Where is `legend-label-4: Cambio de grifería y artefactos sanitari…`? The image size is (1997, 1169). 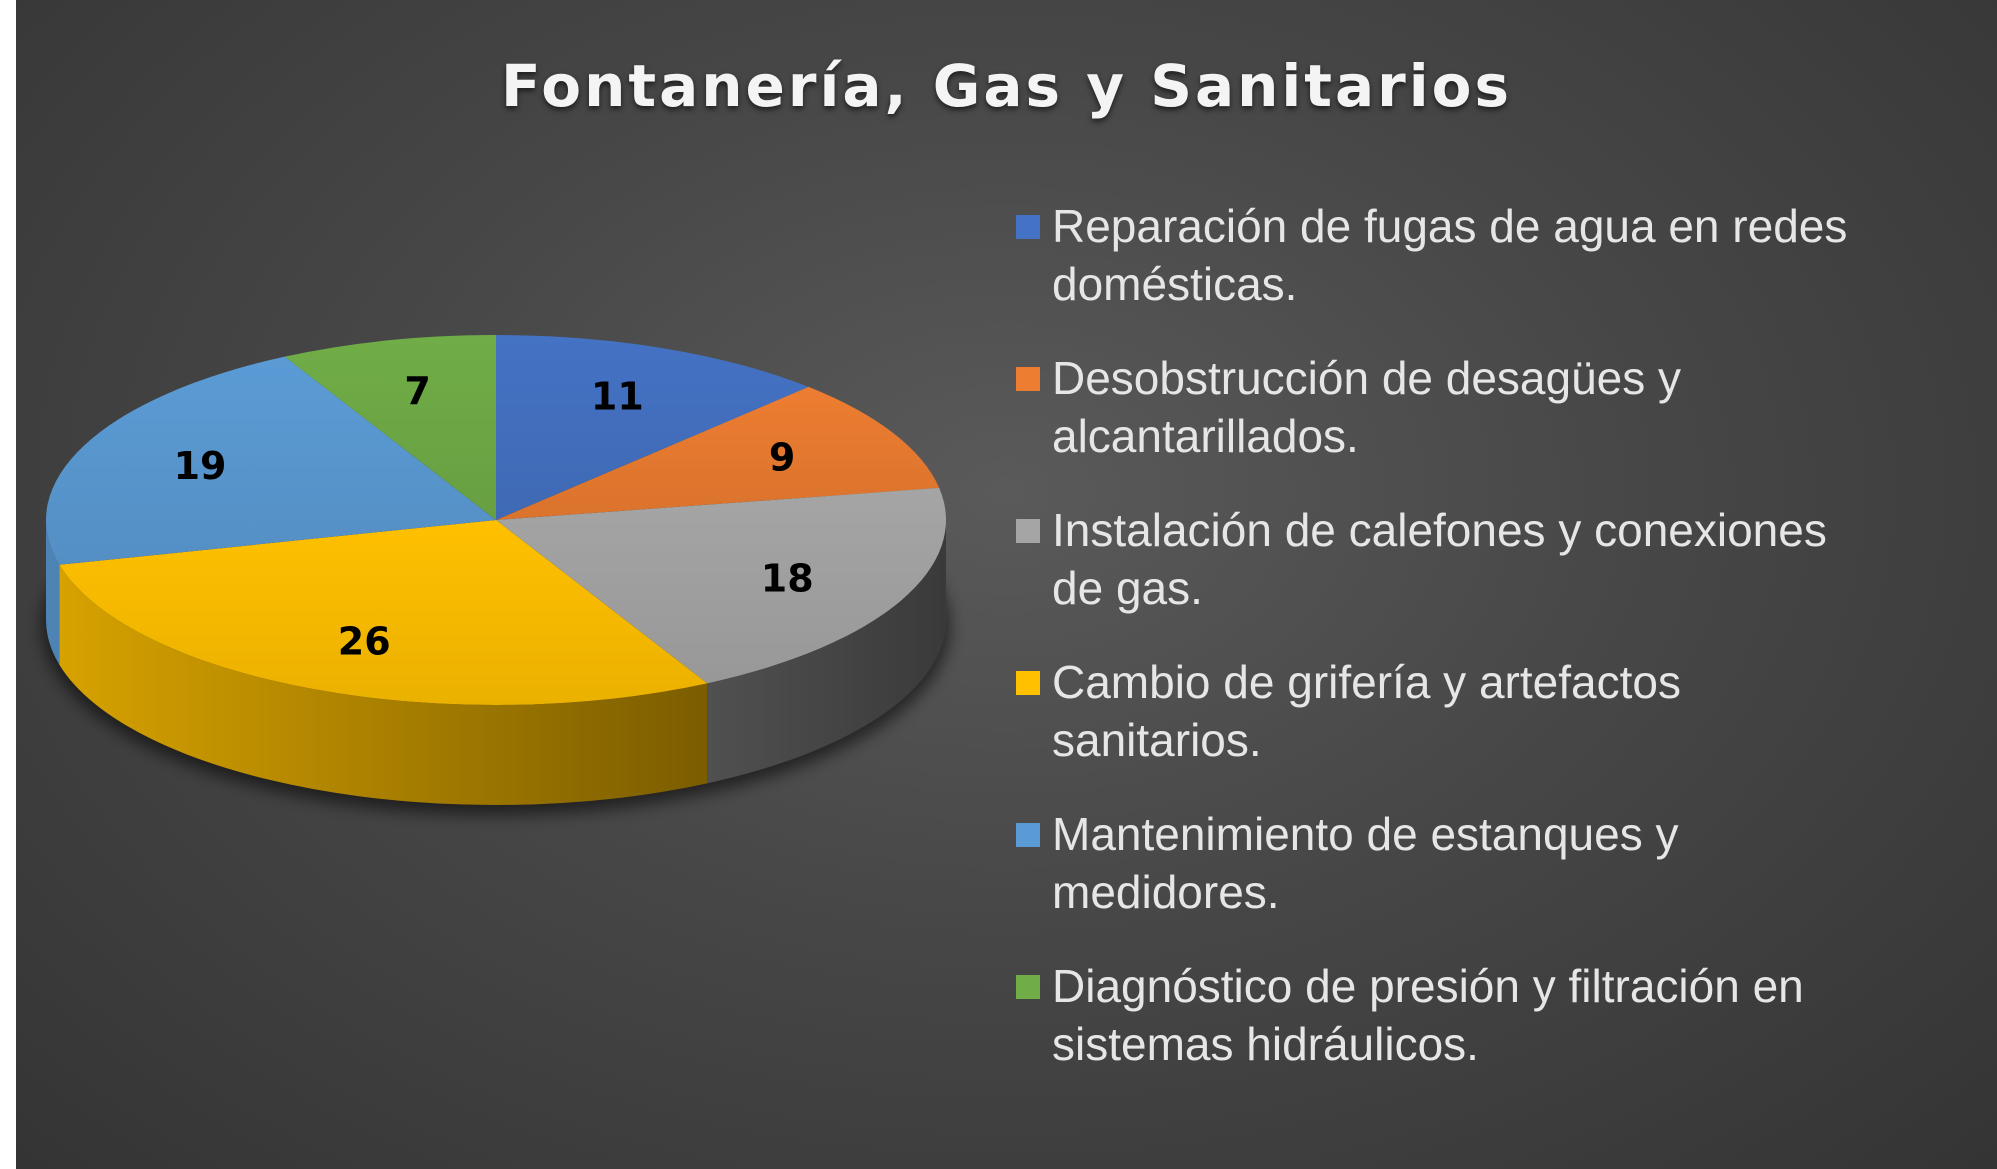 legend-label-4: Cambio de grifería y artefactos sanitari… is located at coordinates (1366, 711).